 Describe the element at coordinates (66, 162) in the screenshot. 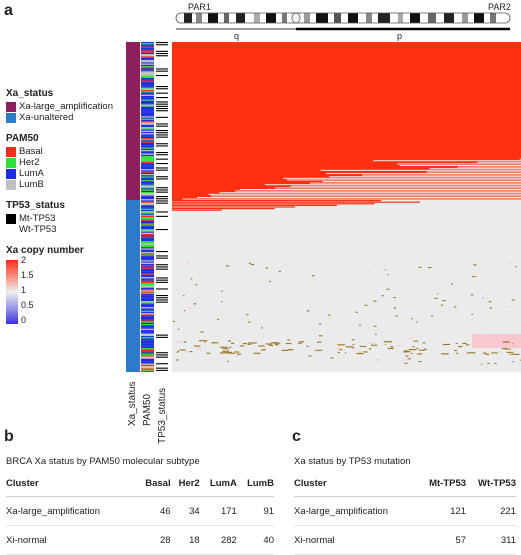

I see `pam50-legend-item: Her2` at that location.